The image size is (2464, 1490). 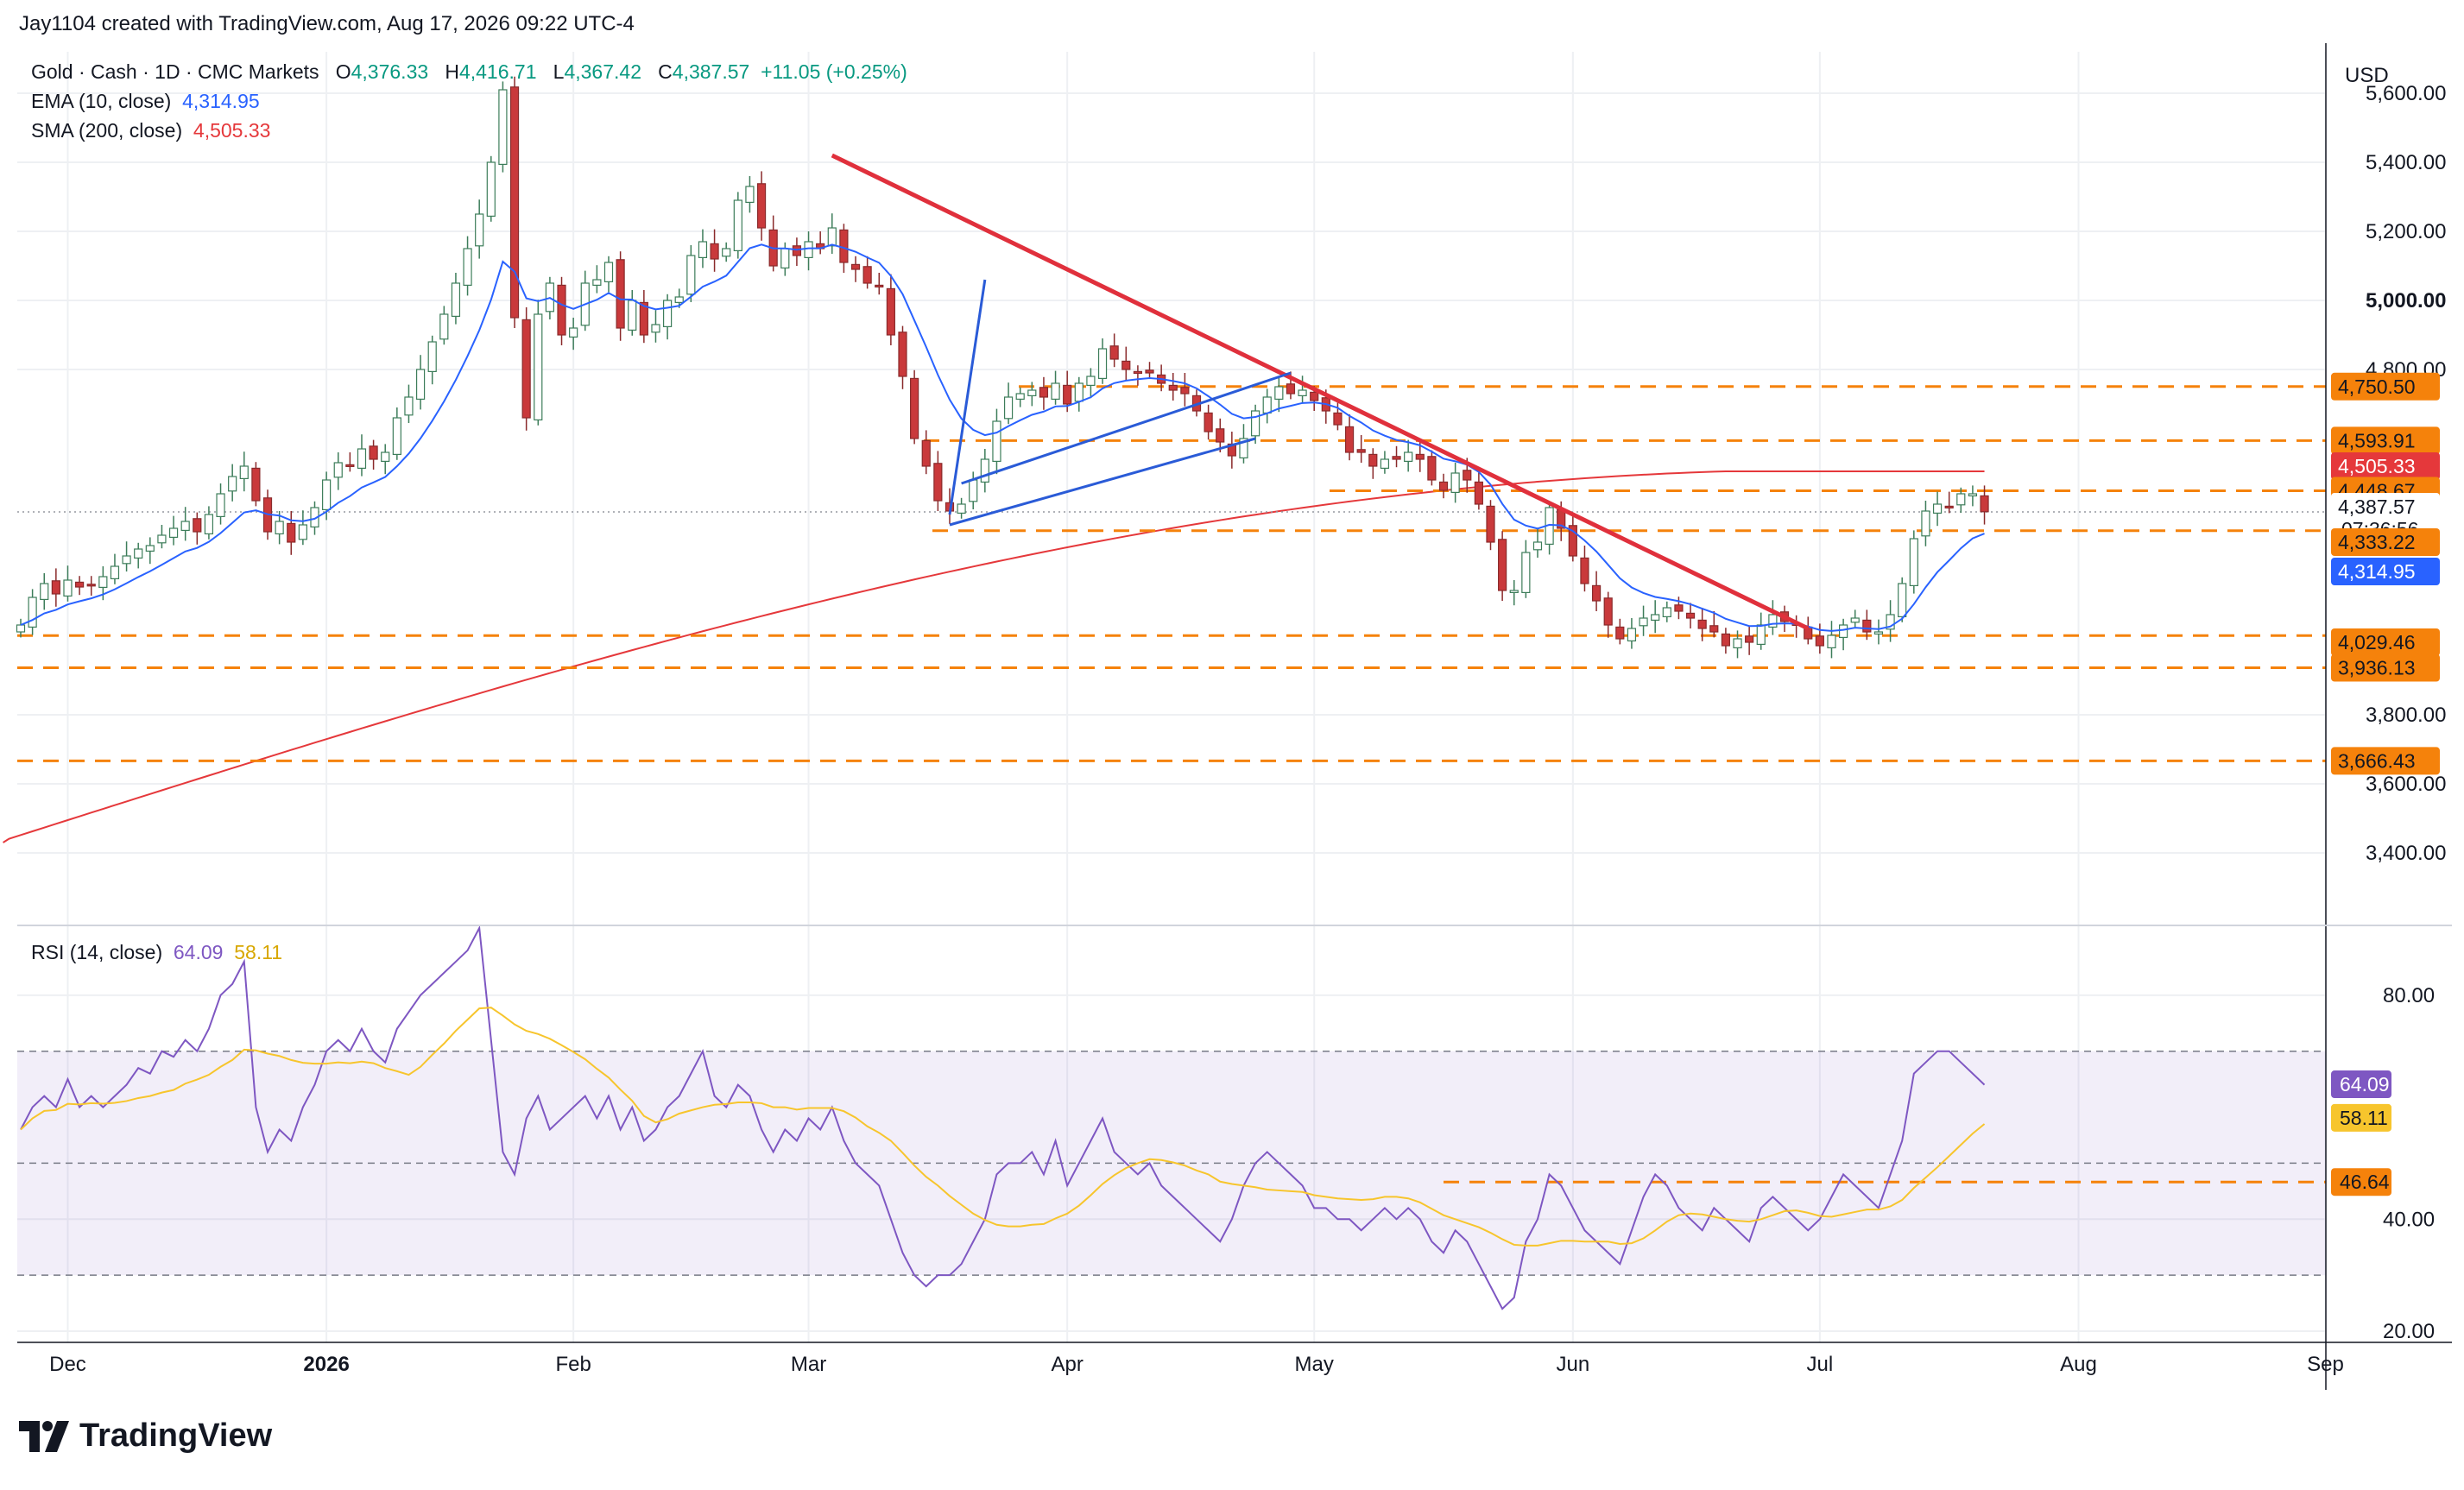 I want to click on ema-legend: EMA (10, close) 4,314.95, so click(x=145, y=101).